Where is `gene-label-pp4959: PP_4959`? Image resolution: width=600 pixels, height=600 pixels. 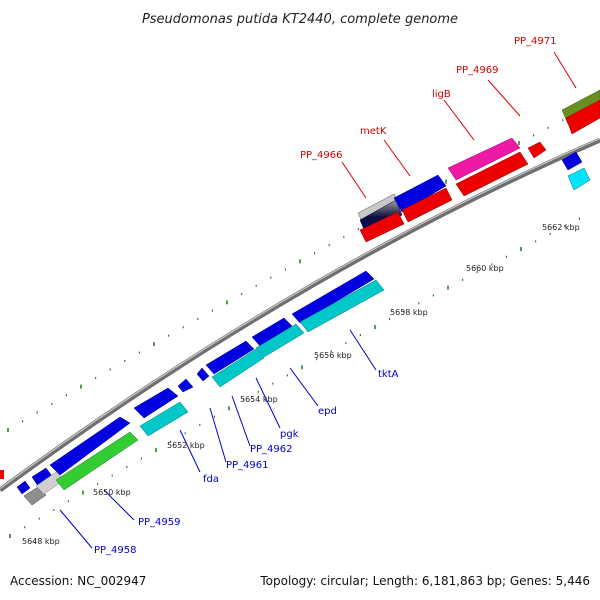
gene-label-pp4959: PP_4959 is located at coordinates (159, 522).